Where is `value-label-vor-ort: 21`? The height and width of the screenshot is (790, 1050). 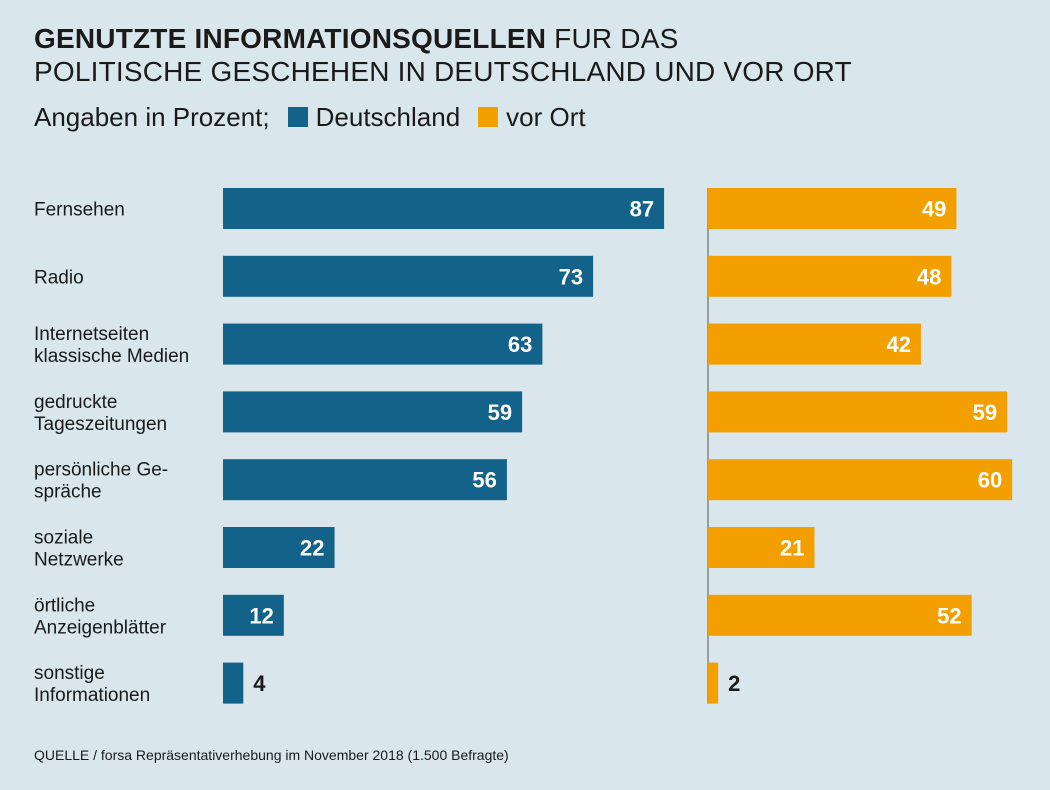 value-label-vor-ort: 21 is located at coordinates (792, 548).